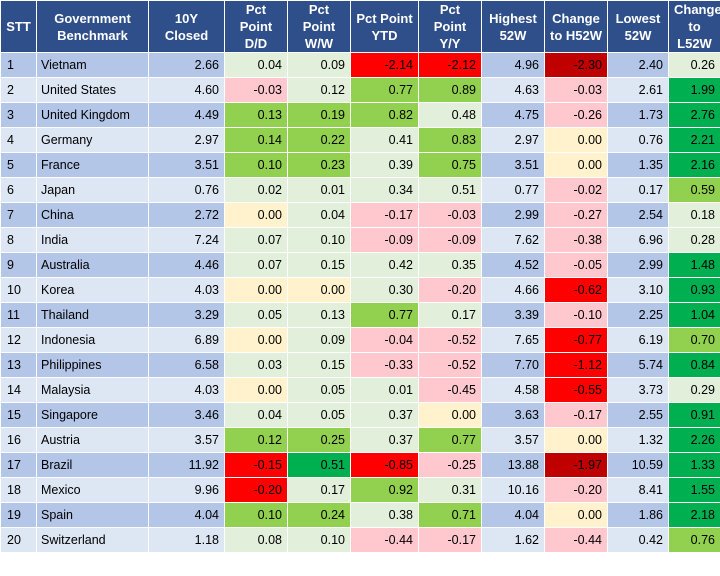  I want to click on cell-stt: 9, so click(18, 265).